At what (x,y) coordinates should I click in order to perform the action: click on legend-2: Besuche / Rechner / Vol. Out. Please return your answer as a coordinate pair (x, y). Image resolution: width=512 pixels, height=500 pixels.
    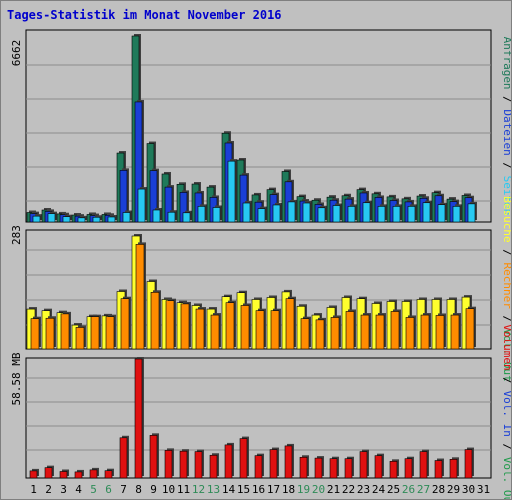
    Looking at the image, I should click on (506, 288).